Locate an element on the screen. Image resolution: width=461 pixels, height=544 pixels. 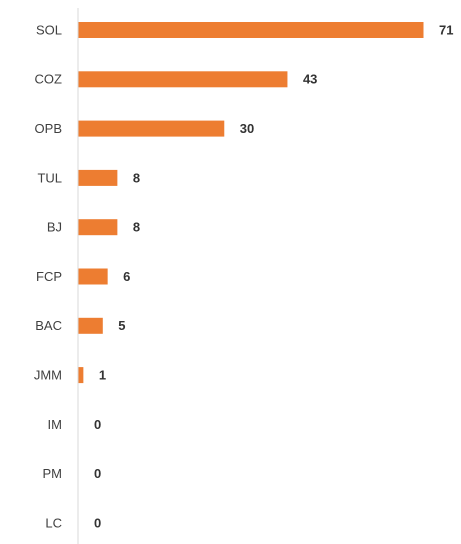
y-tick-label: COZ is located at coordinates (49, 79).